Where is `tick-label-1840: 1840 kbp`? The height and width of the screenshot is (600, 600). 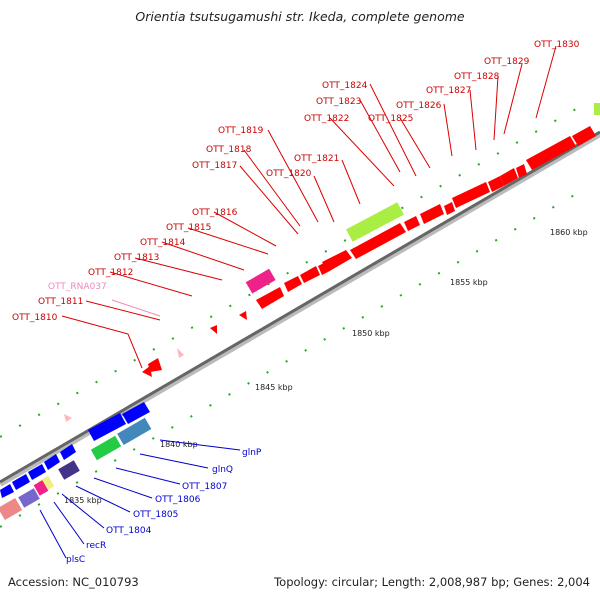 tick-label-1840: 1840 kbp is located at coordinates (179, 444).